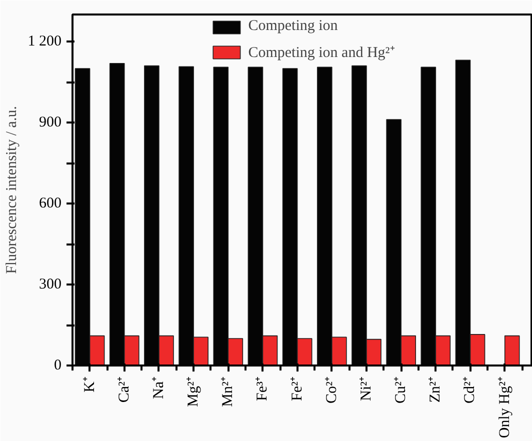 Image resolution: width=532 pixels, height=441 pixels. I want to click on y-tick-label: 300, so click(50, 284).